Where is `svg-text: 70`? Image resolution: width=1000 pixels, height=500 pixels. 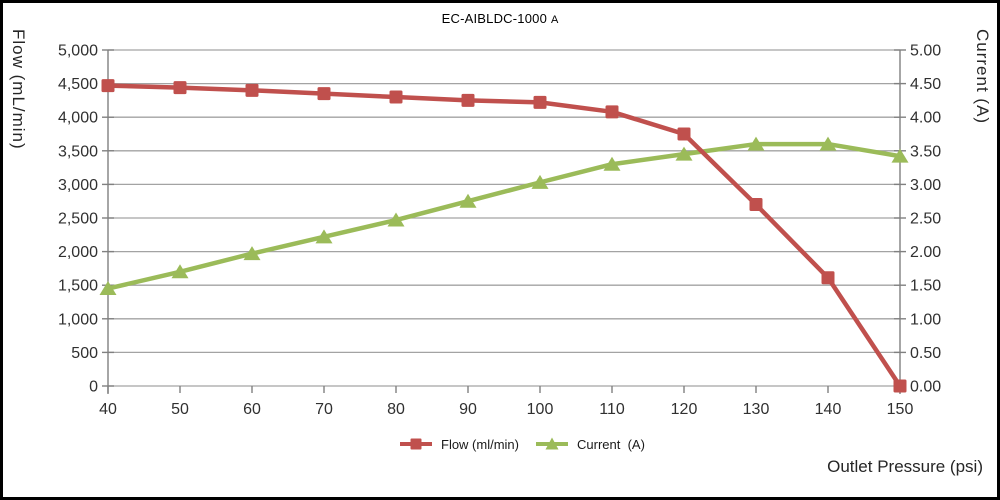
svg-text: 70 is located at coordinates (324, 409).